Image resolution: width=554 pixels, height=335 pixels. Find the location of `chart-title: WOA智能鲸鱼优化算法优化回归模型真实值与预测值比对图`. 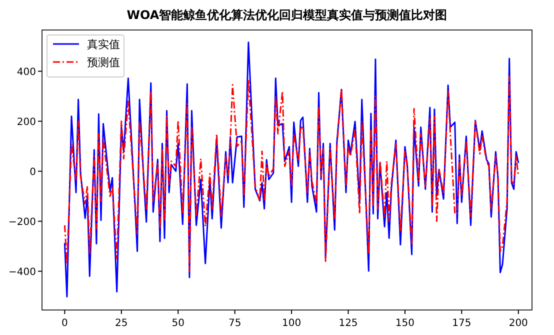

chart-title: WOA智能鲸鱼优化算法优化回归模型真实值与预测值比对图 is located at coordinates (287, 15).